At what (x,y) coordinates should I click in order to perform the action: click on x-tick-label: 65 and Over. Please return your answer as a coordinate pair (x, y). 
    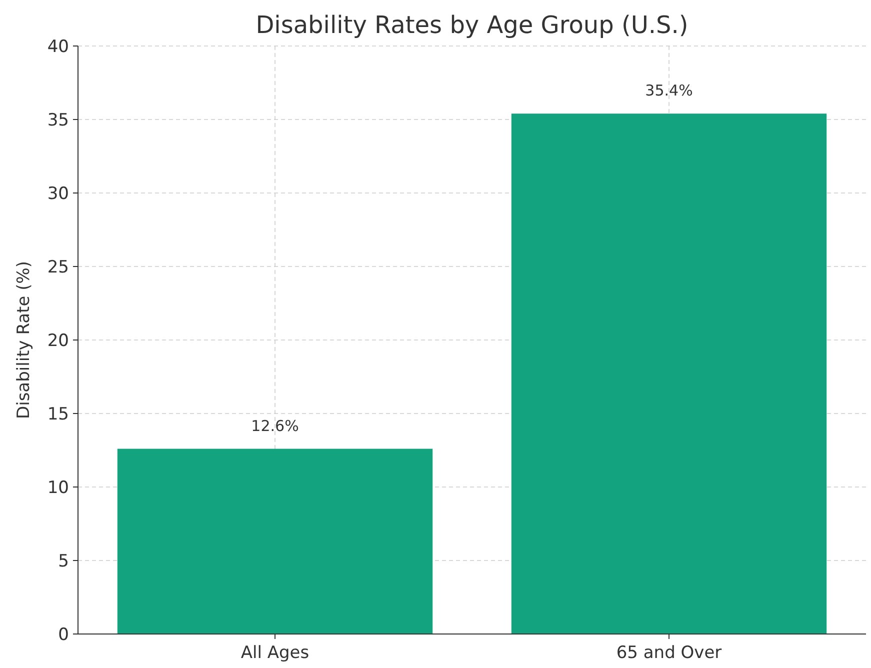
    Looking at the image, I should click on (669, 653).